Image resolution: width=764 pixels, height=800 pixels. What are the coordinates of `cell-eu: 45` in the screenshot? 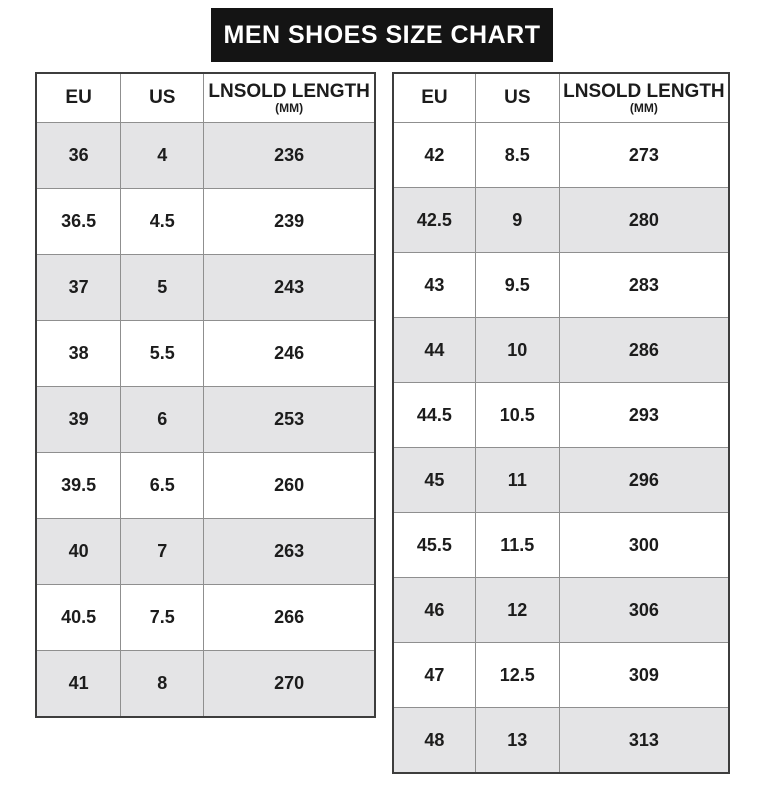 It's located at (434, 480).